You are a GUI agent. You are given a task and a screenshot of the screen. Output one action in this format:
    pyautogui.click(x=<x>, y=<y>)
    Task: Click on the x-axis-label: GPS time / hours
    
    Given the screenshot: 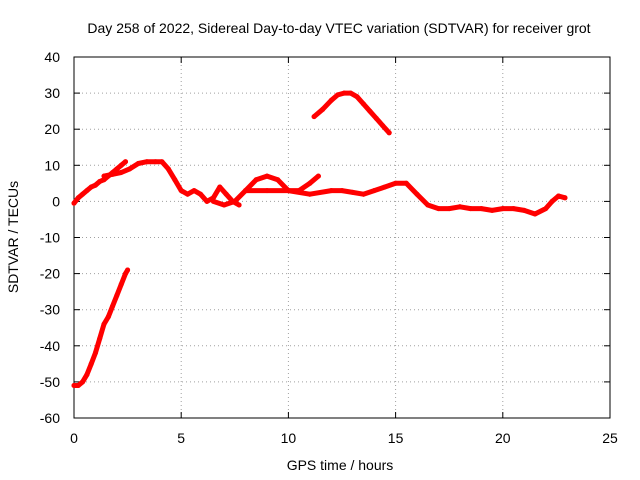 What is the action you would take?
    pyautogui.click(x=340, y=465)
    